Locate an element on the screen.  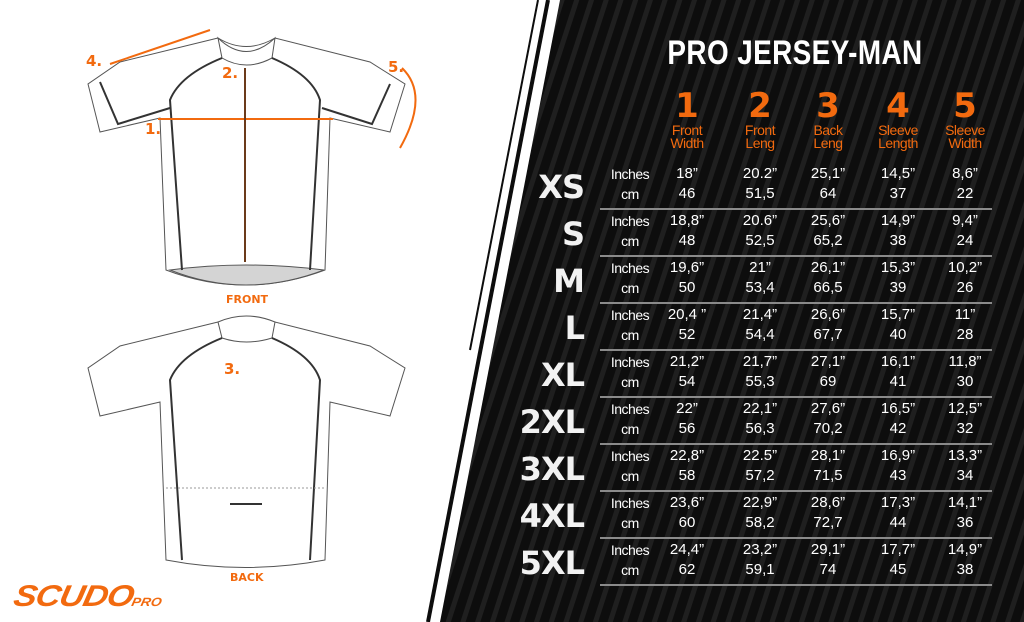
cell-cm: 30 is located at coordinates (965, 381).